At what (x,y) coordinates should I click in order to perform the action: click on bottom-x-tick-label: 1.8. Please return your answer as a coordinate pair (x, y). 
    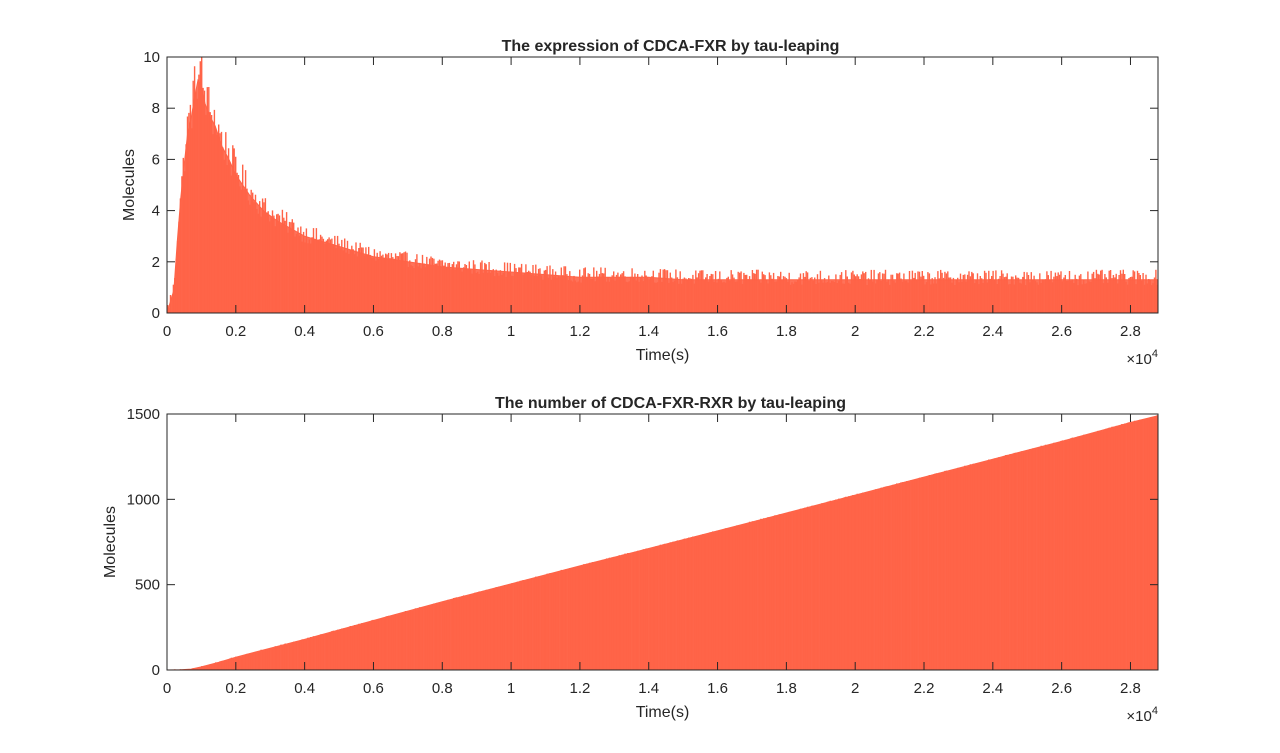
    Looking at the image, I should click on (786, 688).